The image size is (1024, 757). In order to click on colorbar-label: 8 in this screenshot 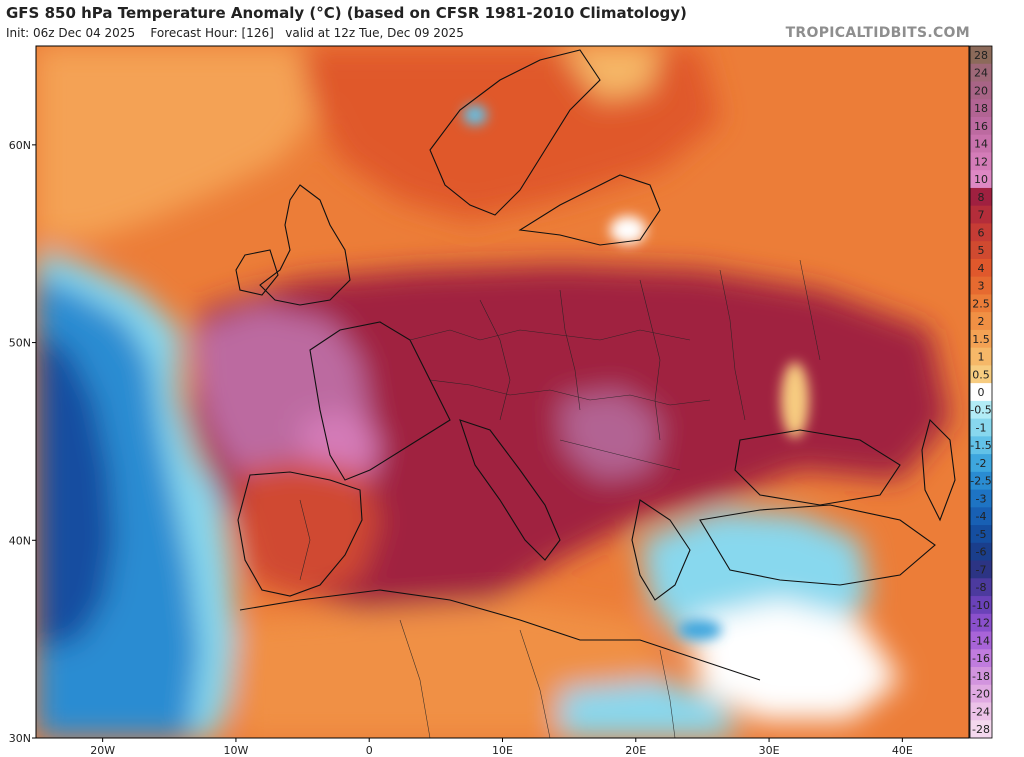, I will do `click(981, 197)`.